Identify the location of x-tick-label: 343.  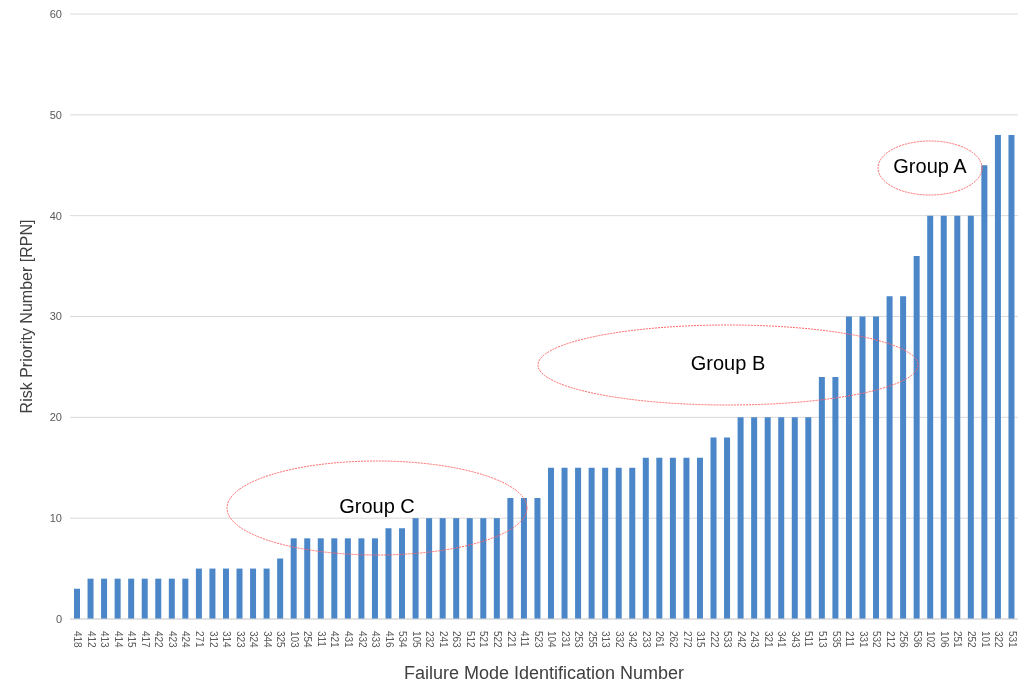
(795, 640).